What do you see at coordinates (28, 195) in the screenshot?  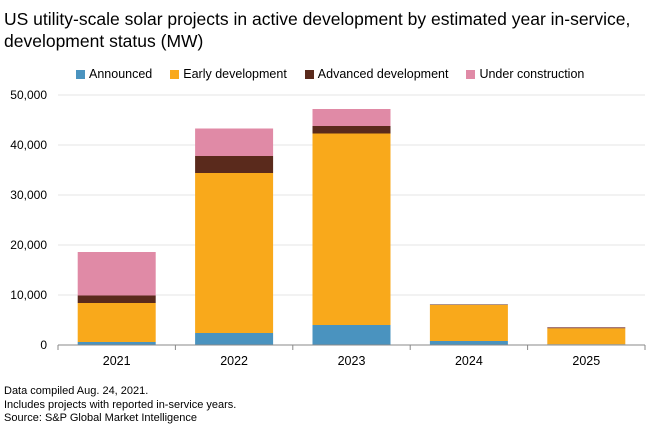 I see `y-tick-label: 30,000` at bounding box center [28, 195].